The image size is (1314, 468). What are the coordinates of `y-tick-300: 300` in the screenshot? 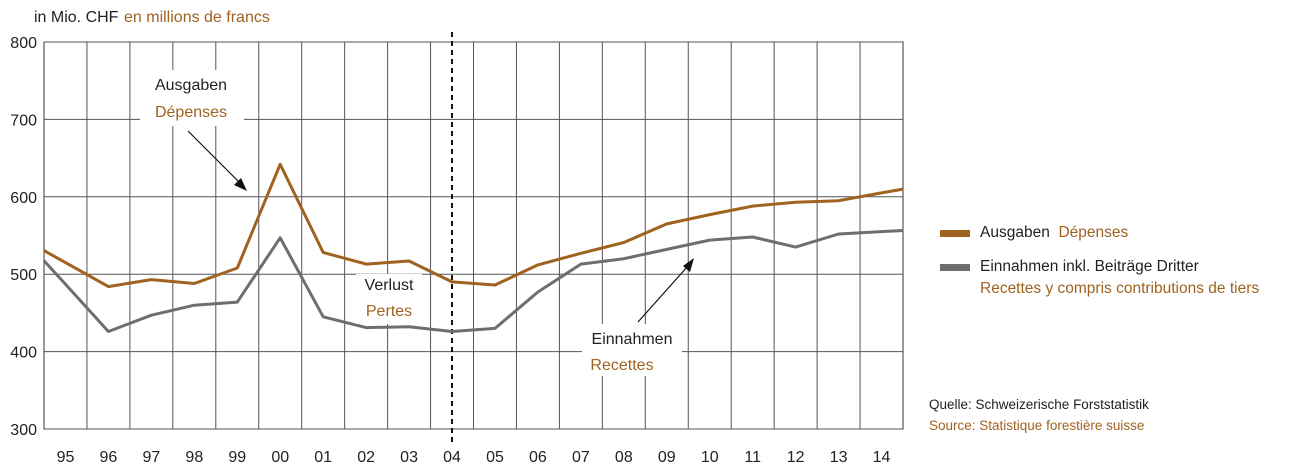 It's located at (23, 430).